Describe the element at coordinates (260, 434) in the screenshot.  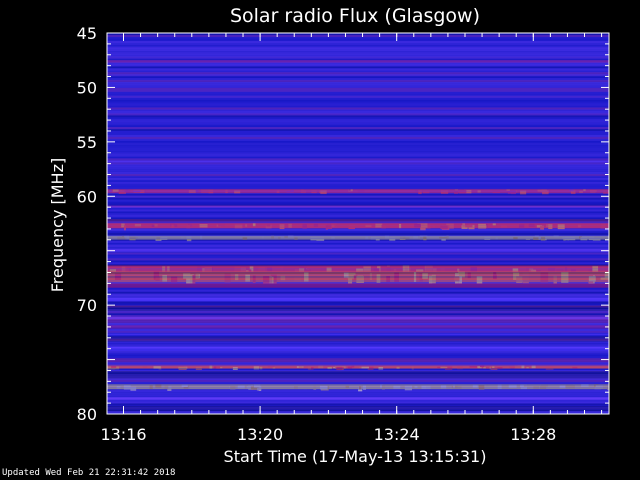
I see `x-tick-label: 13:20` at that location.